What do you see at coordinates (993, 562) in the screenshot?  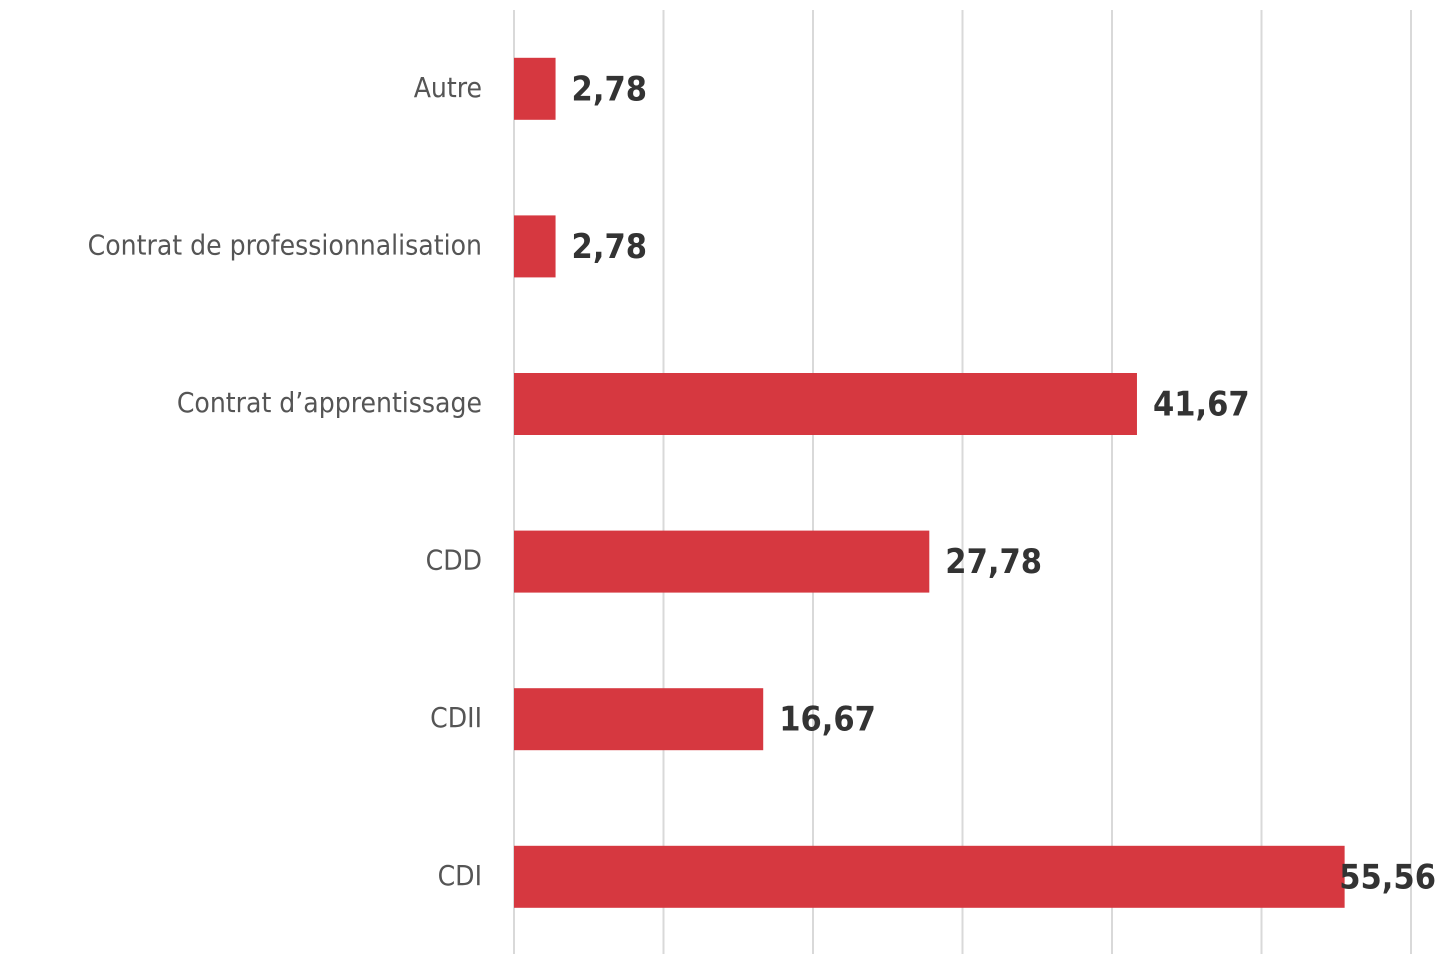 I see `value-label: 27,78` at bounding box center [993, 562].